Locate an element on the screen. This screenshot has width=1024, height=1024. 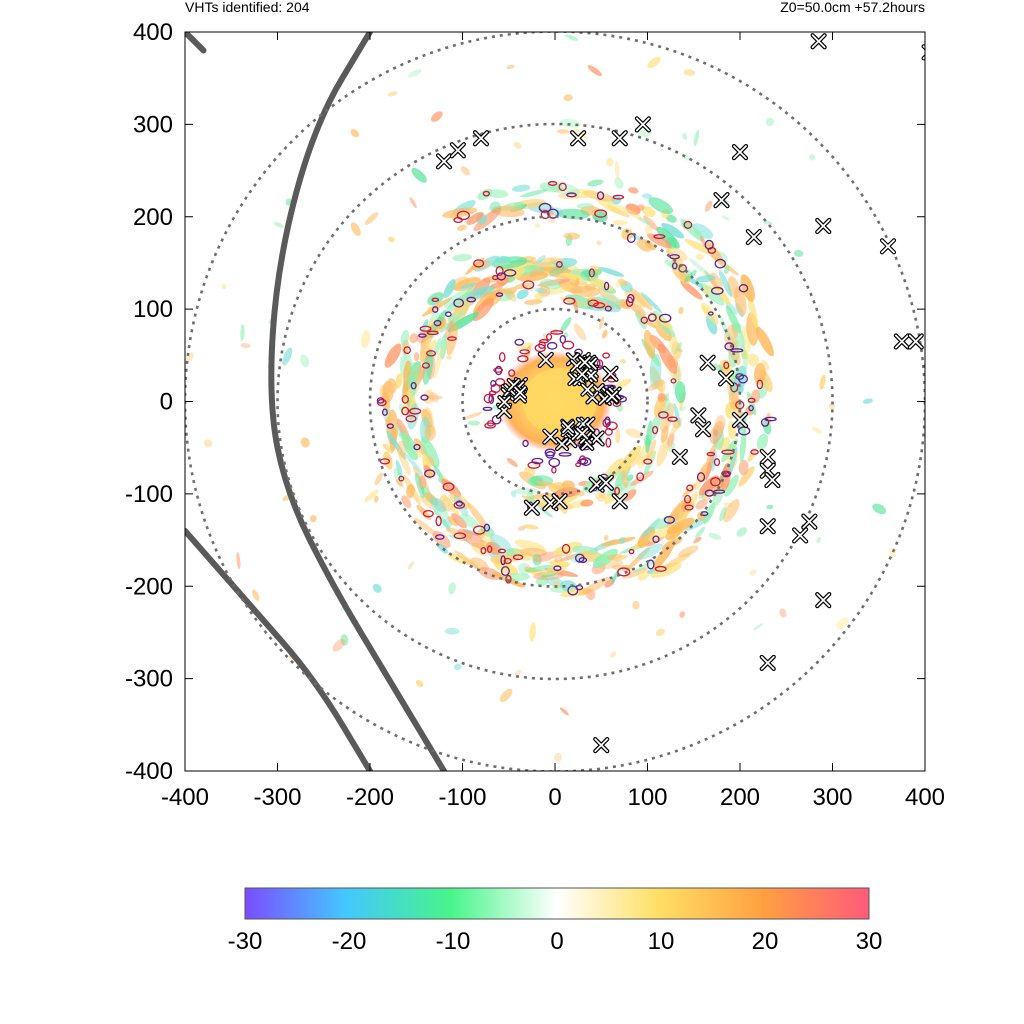
colorbar-tick-label: 20 is located at coordinates (765, 941).